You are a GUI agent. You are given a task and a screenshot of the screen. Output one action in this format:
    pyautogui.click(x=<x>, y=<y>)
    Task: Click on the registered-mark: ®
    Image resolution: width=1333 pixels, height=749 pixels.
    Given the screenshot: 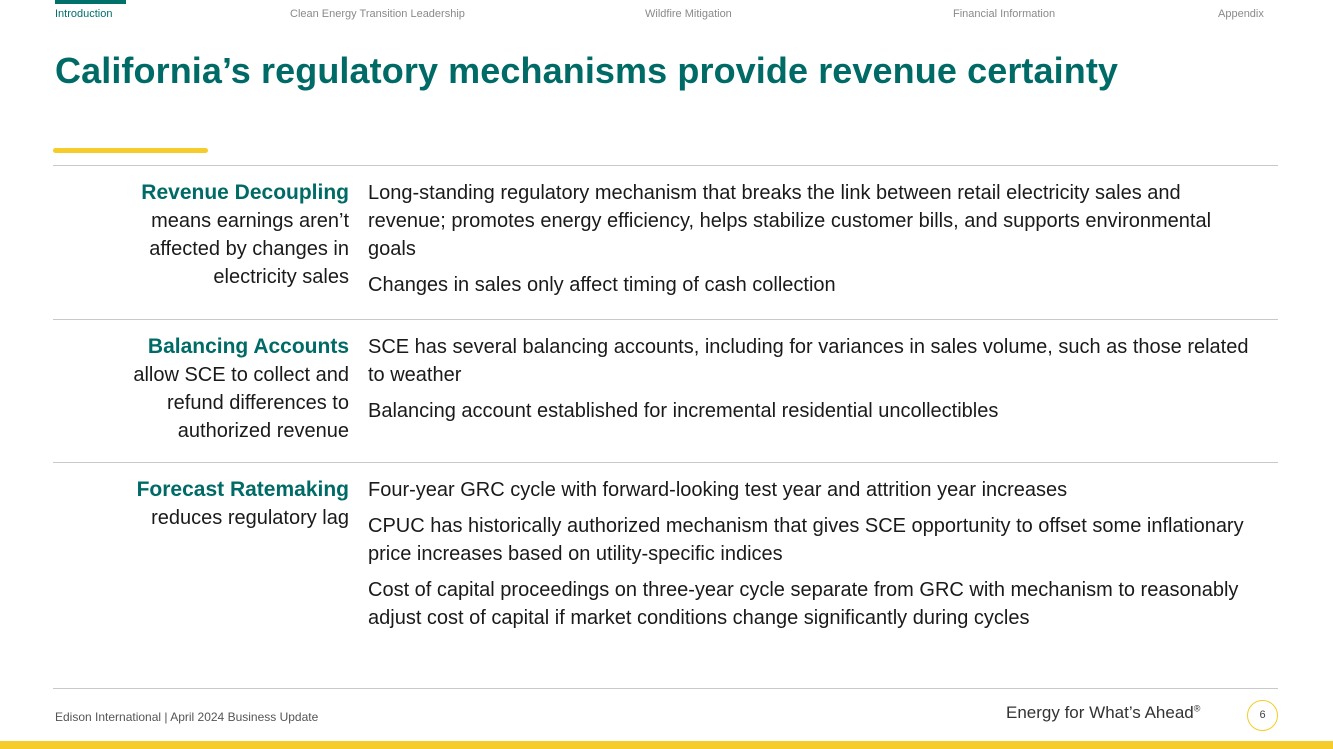 What is the action you would take?
    pyautogui.click(x=1197, y=708)
    